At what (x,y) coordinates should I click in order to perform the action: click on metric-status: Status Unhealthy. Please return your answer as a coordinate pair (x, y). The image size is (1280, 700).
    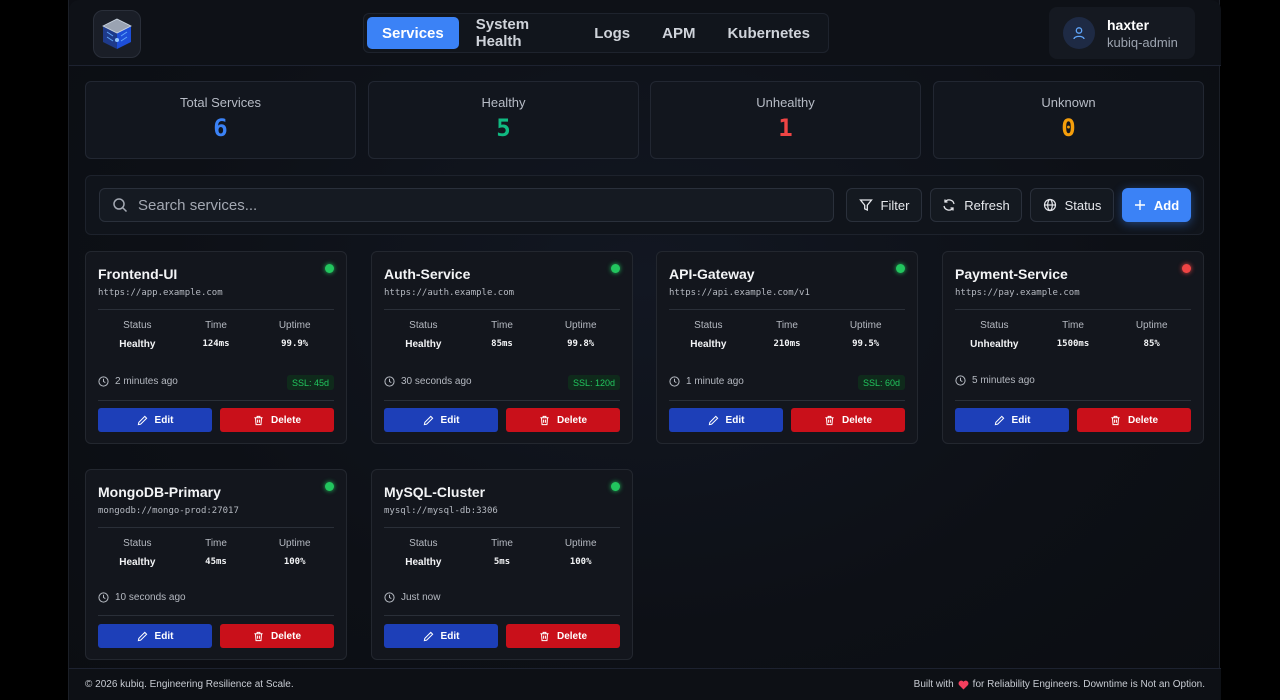
    Looking at the image, I should click on (994, 335).